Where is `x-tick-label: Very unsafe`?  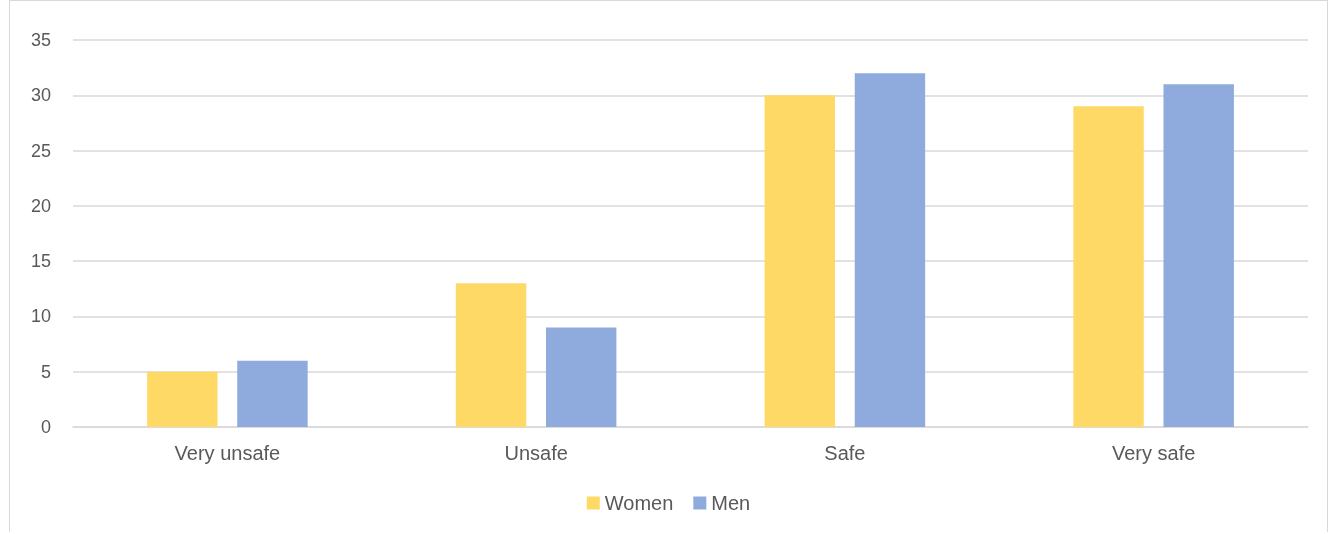
x-tick-label: Very unsafe is located at coordinates (227, 453).